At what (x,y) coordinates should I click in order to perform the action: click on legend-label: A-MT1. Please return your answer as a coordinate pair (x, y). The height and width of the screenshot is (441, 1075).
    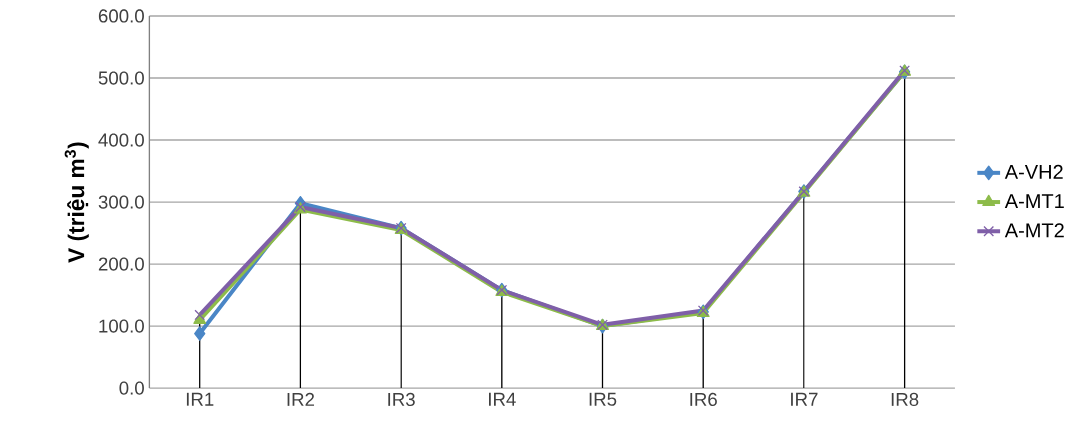
    Looking at the image, I should click on (1034, 200).